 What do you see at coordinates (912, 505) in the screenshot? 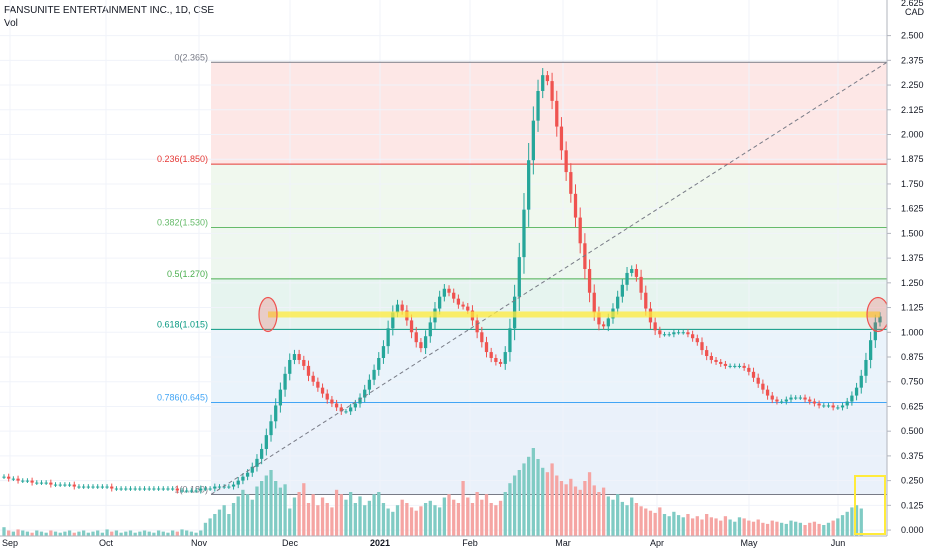
I see `price-tick-label: 0.125` at bounding box center [912, 505].